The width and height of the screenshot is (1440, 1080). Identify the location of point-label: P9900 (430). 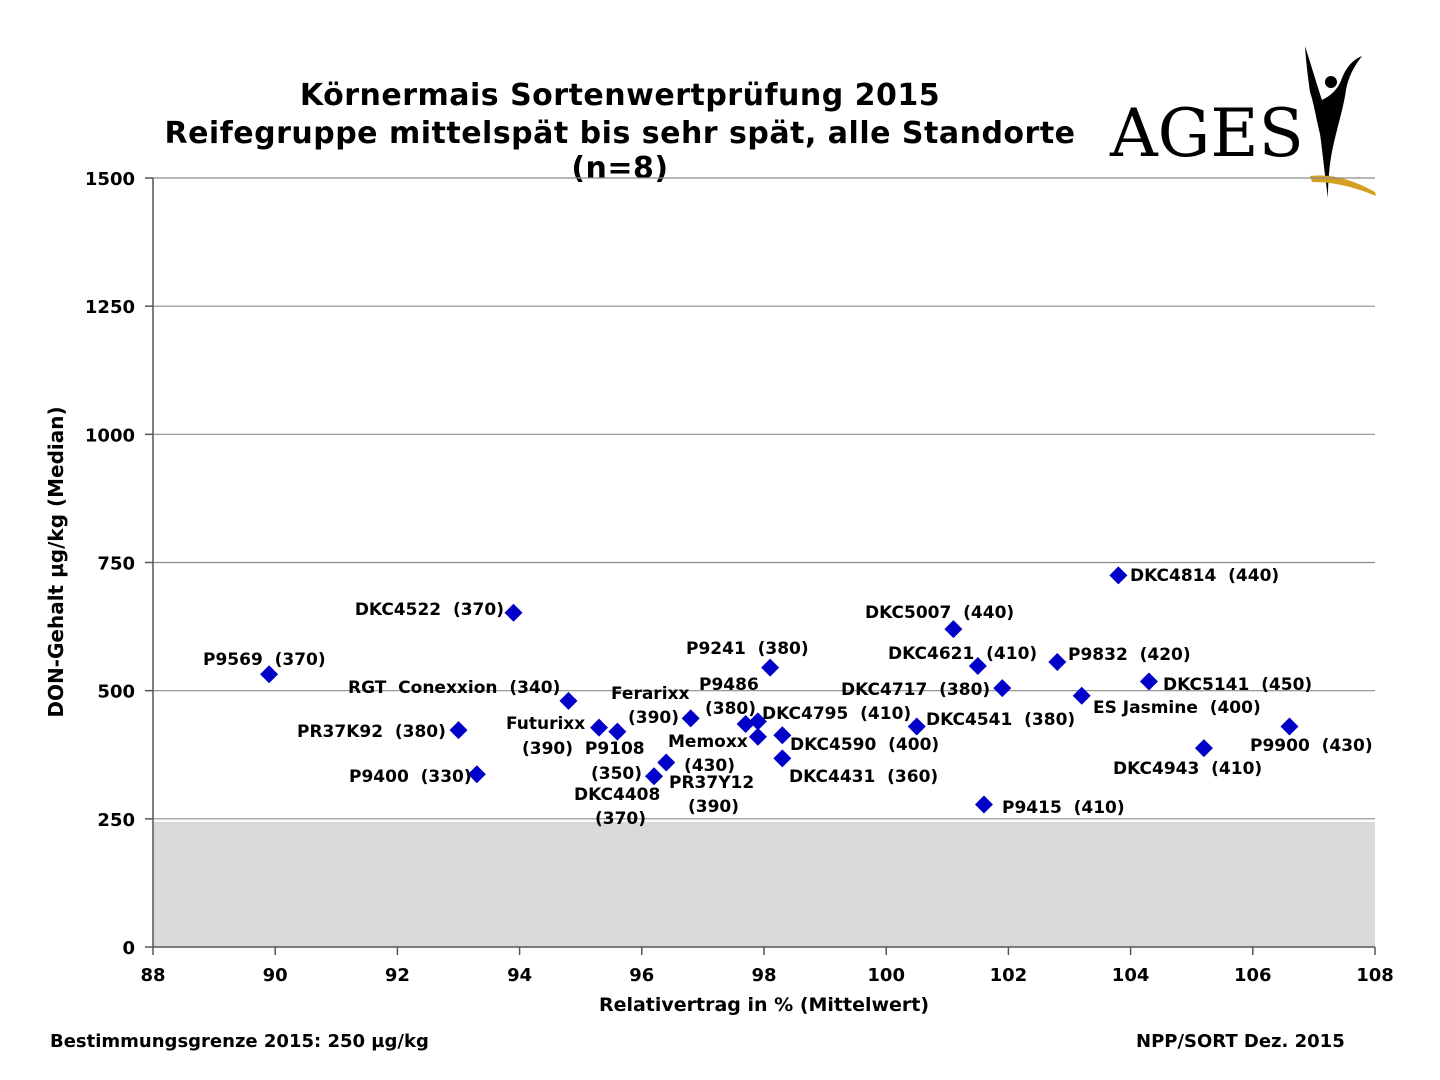
(1311, 746).